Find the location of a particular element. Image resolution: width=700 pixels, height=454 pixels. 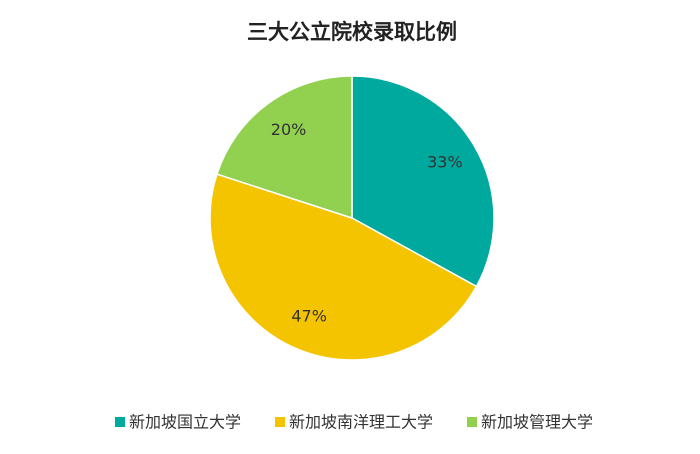

data-label: 47% is located at coordinates (309, 316).